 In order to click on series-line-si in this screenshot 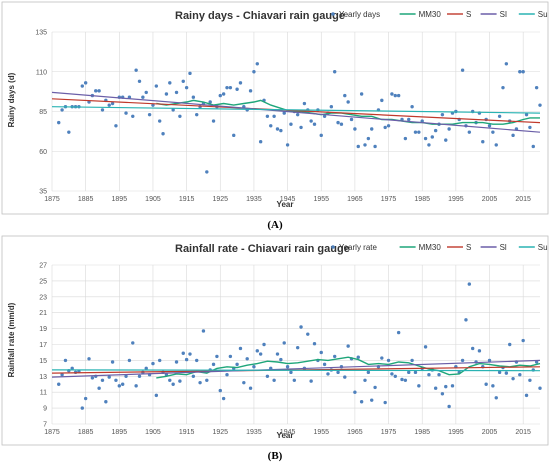, I will do `click(296, 112)`.